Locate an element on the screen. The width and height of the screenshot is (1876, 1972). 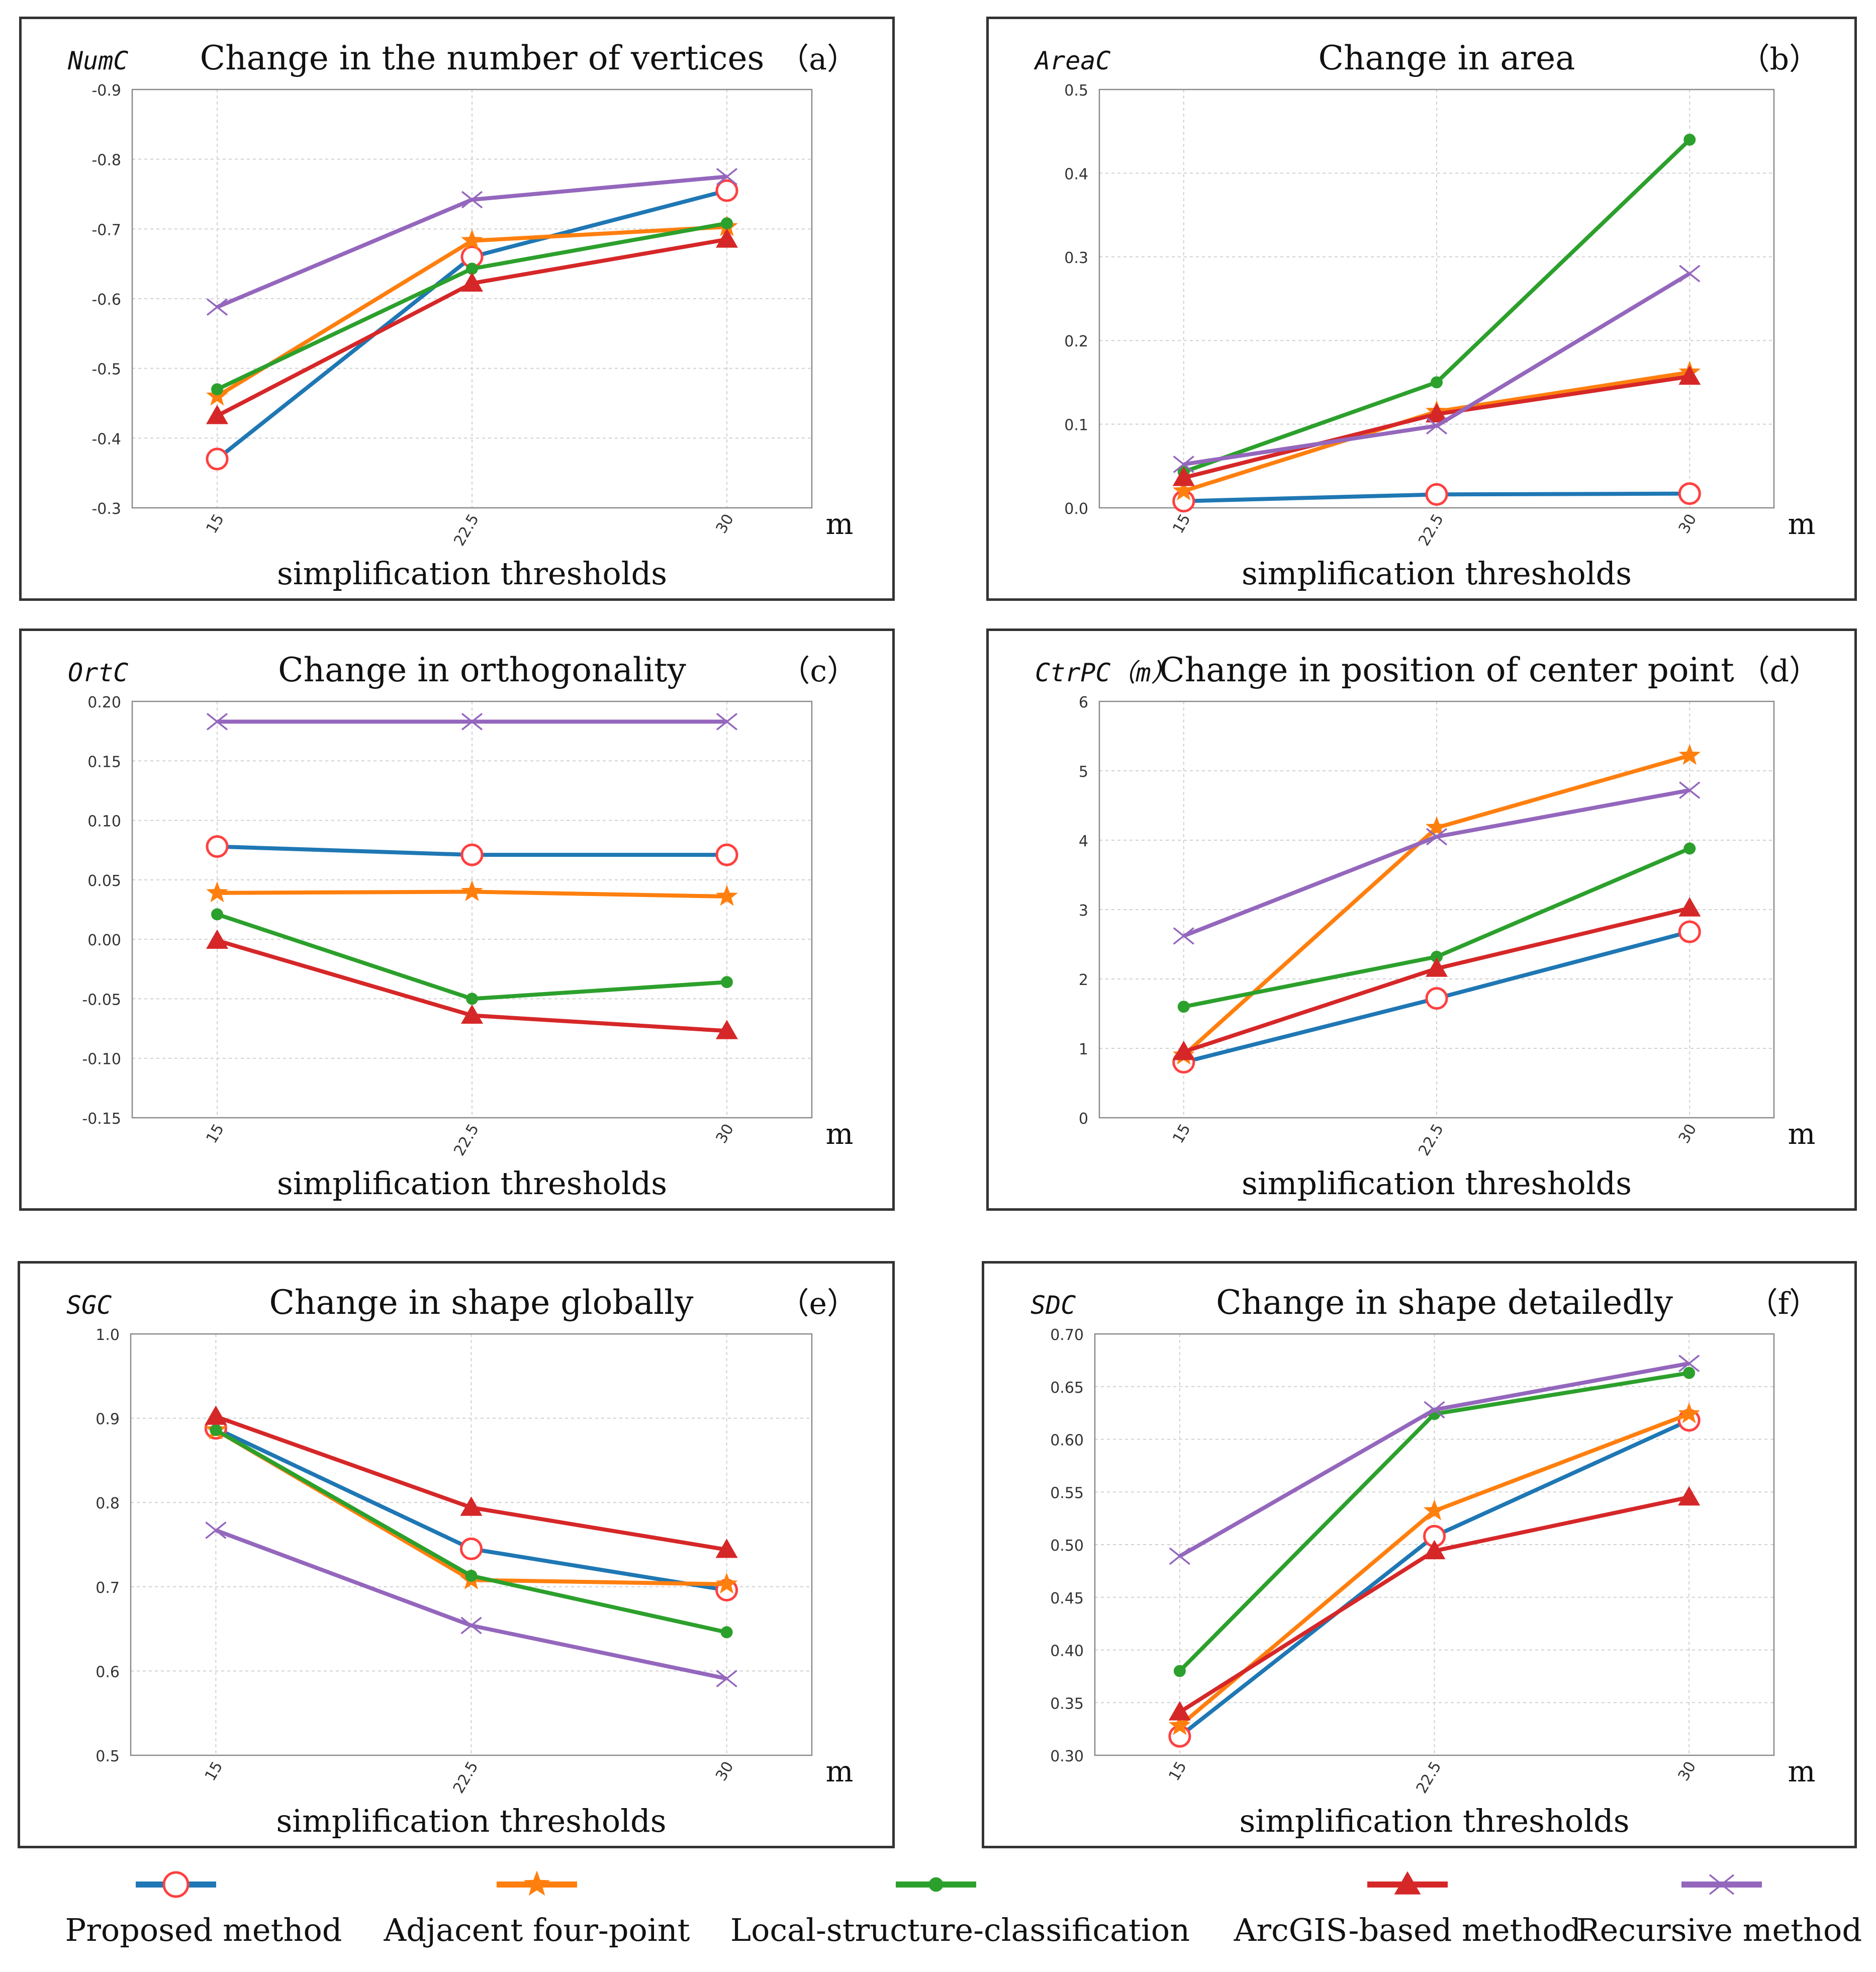
x-axis-unit: m is located at coordinates (840, 524).